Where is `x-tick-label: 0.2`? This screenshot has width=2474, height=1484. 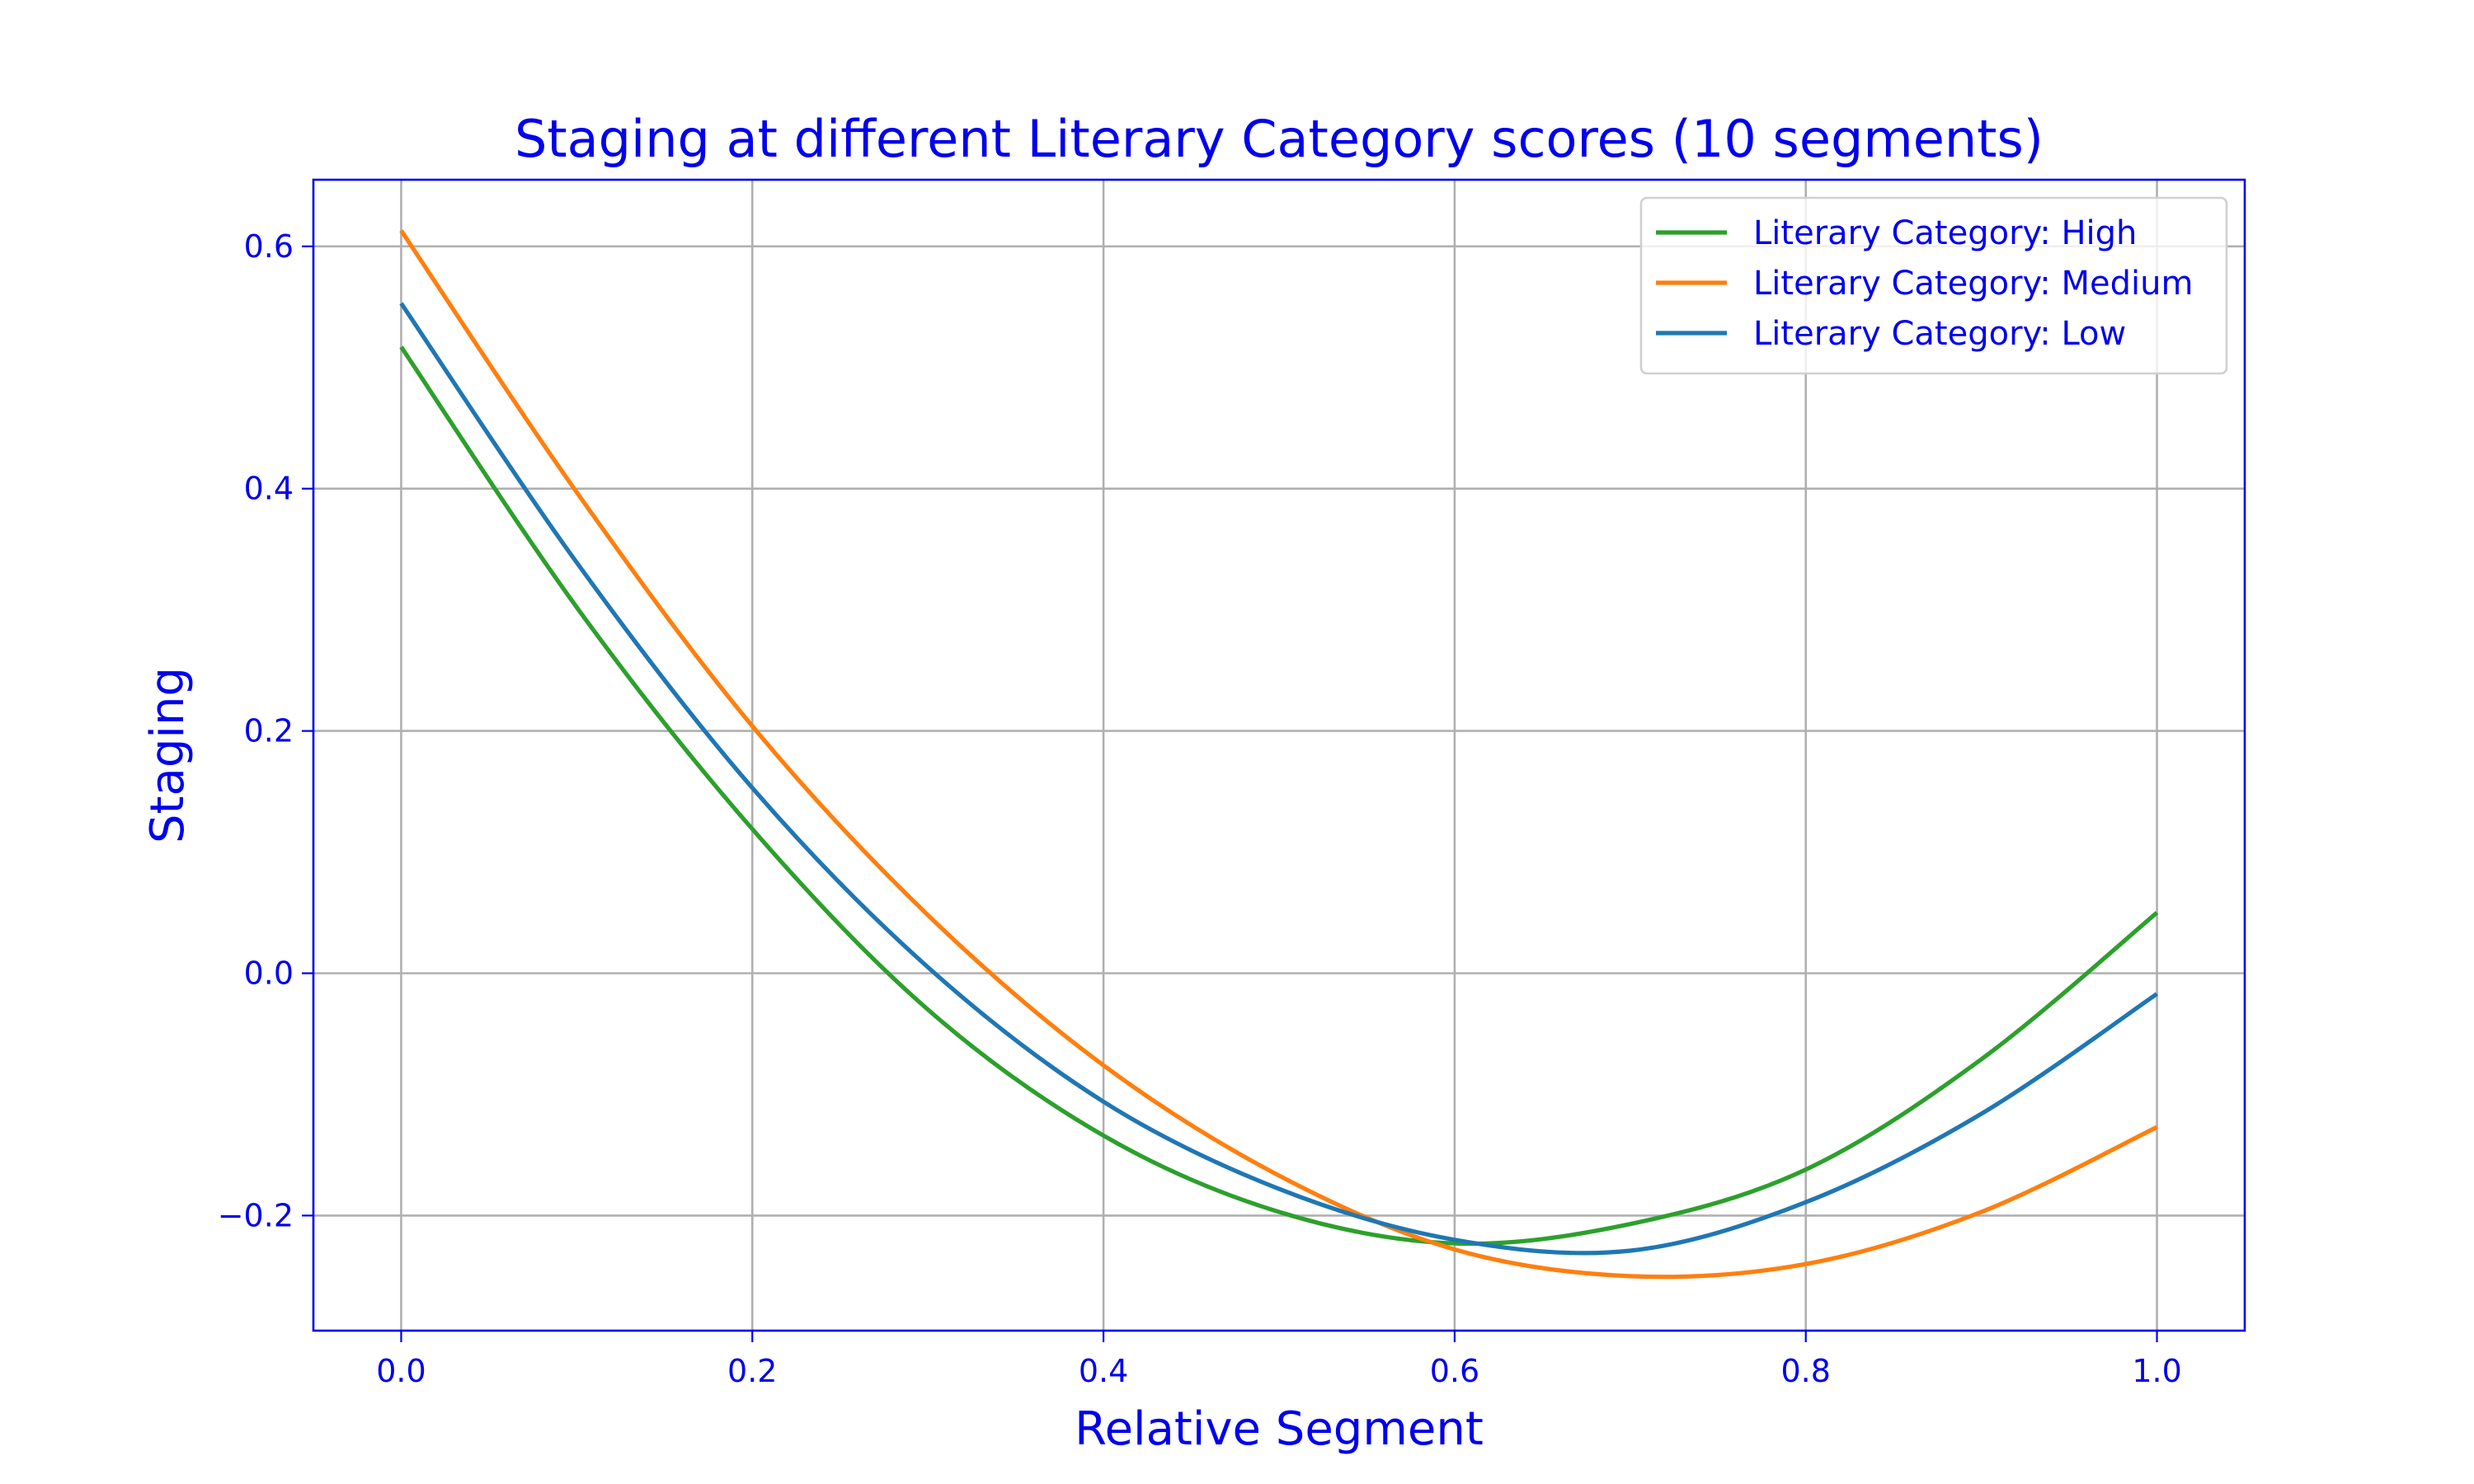
x-tick-label: 0.2 is located at coordinates (752, 1371).